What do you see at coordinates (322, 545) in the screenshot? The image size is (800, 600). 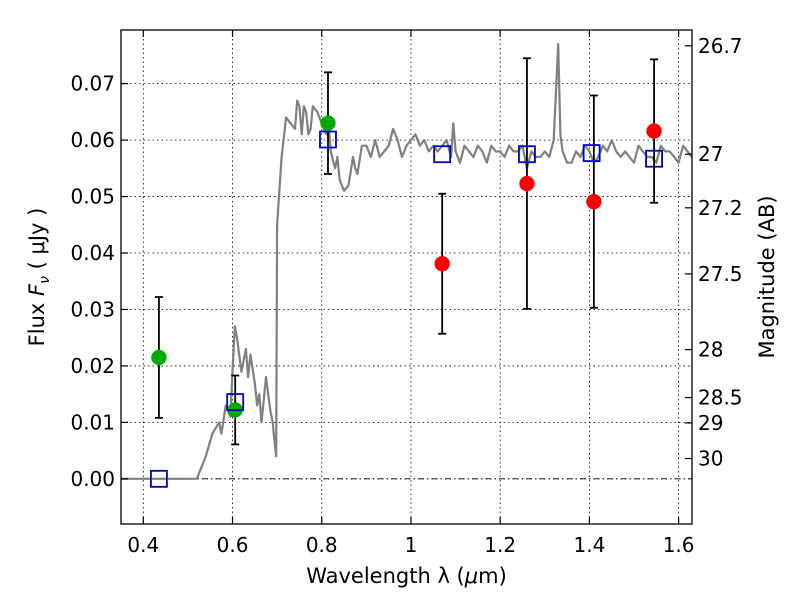 I see `x-tick-label: 0.8` at bounding box center [322, 545].